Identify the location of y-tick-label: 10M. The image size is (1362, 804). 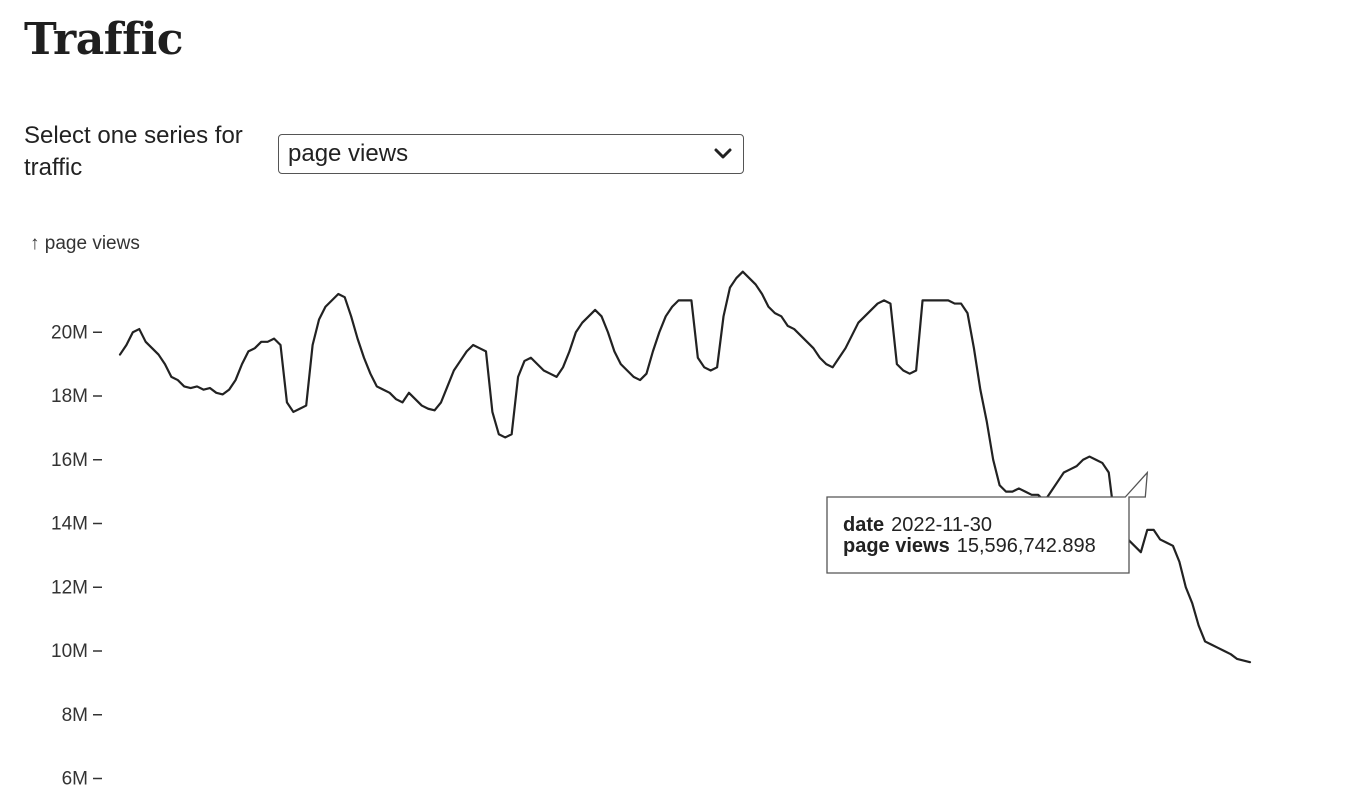
(69, 651).